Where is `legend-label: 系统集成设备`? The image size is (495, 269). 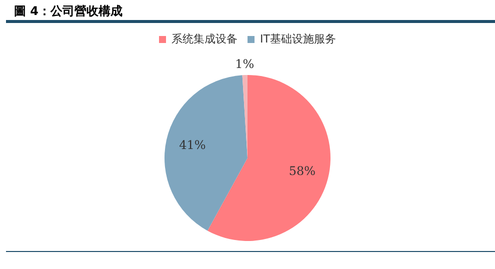 legend-label: 系统集成设备 is located at coordinates (205, 39).